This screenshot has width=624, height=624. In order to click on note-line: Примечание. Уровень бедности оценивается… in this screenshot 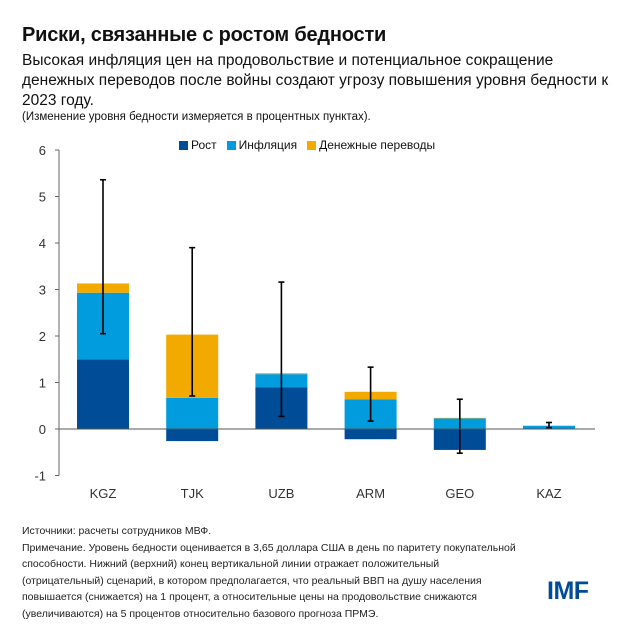, I will do `click(269, 547)`.